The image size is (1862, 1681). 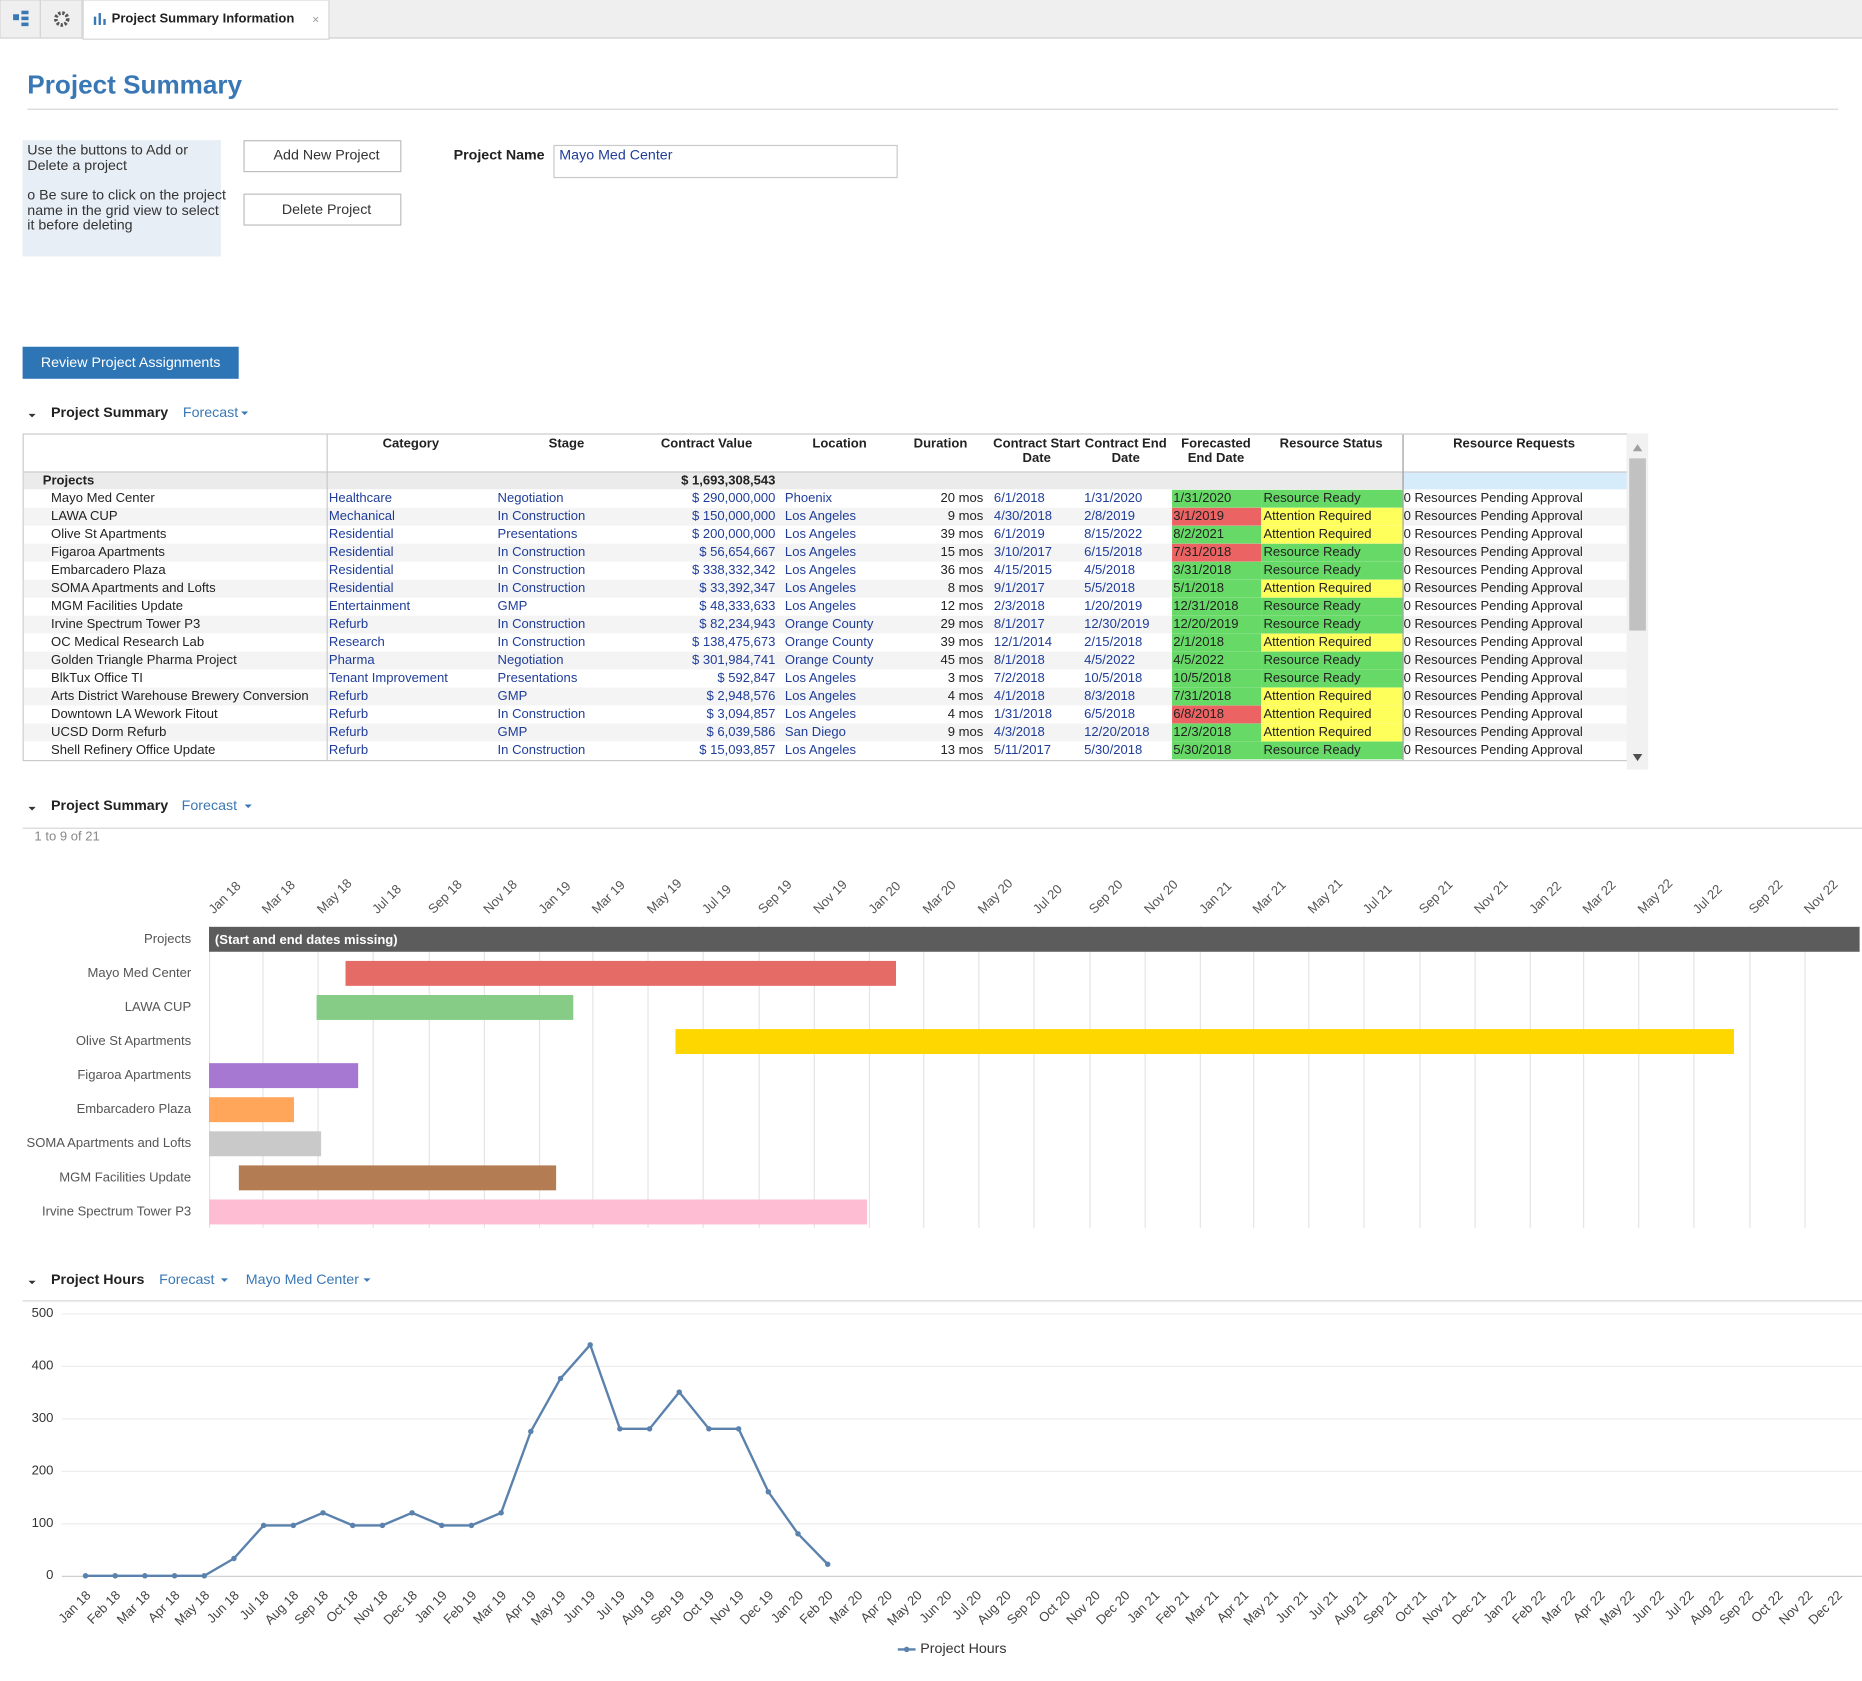 I want to click on end-date: 6/5/2018, so click(x=1109, y=713).